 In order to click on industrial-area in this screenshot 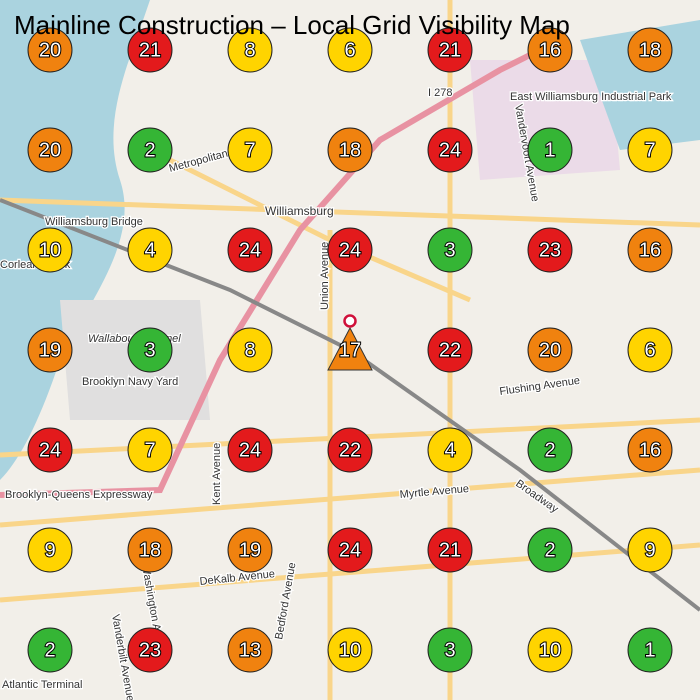, I will do `click(545, 120)`.